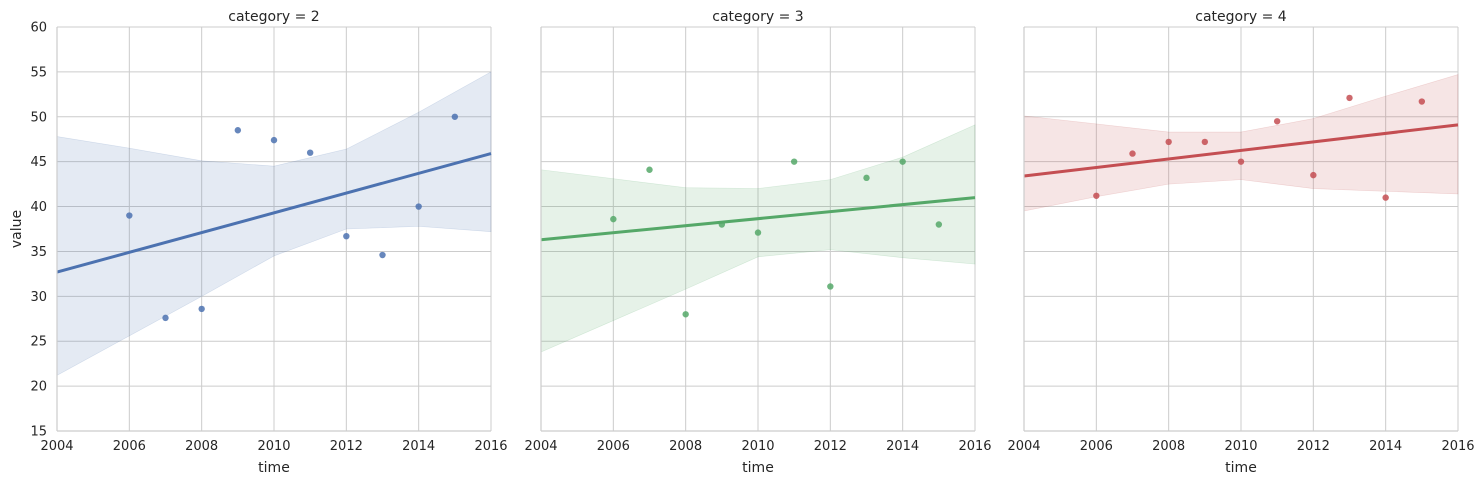 This screenshot has width=1484, height=485. I want to click on panel-title: category = 3, so click(757, 17).